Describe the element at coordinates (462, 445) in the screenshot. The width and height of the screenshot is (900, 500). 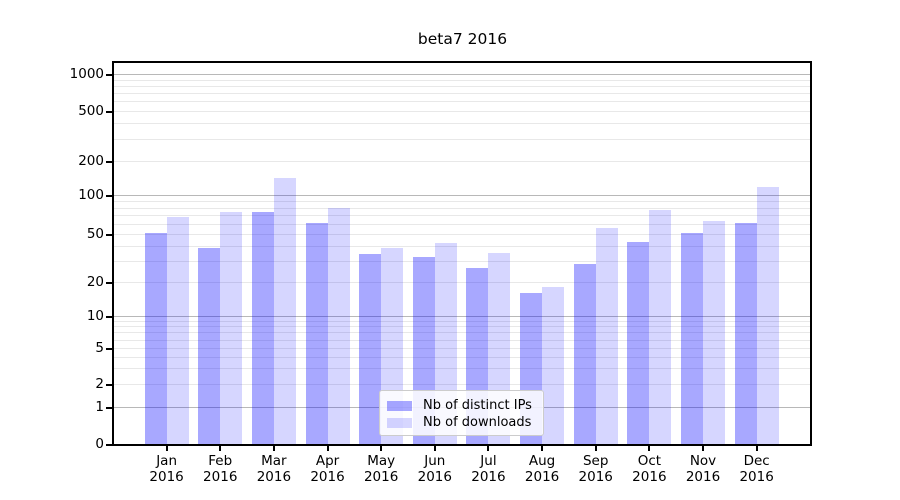
I see `axis-bottom-spine` at that location.